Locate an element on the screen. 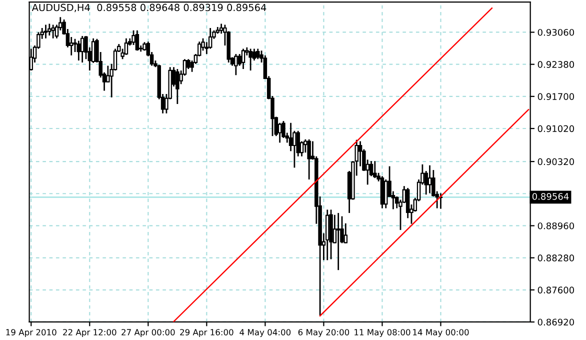 This screenshot has height=340, width=586. x-tick-label: 4 May 04:00 is located at coordinates (265, 333).